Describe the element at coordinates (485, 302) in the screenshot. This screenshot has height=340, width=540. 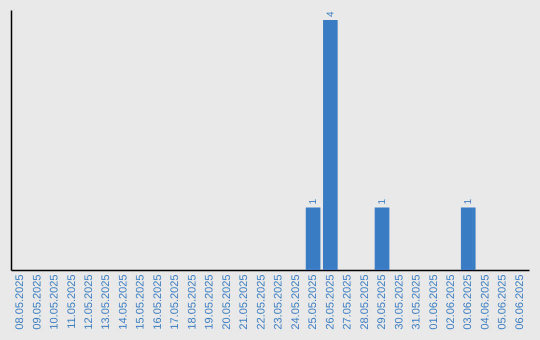
I see `x-tick-label: 04.06.2025` at that location.